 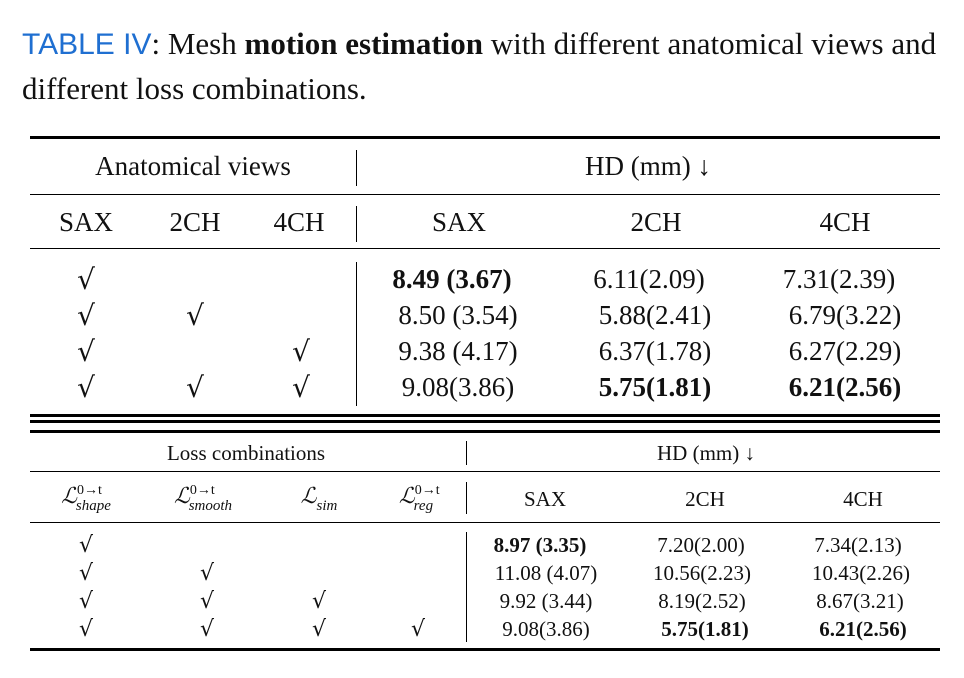 What do you see at coordinates (649, 279) in the screenshot?
I see `table1-cell: 6.11(2.09)` at bounding box center [649, 279].